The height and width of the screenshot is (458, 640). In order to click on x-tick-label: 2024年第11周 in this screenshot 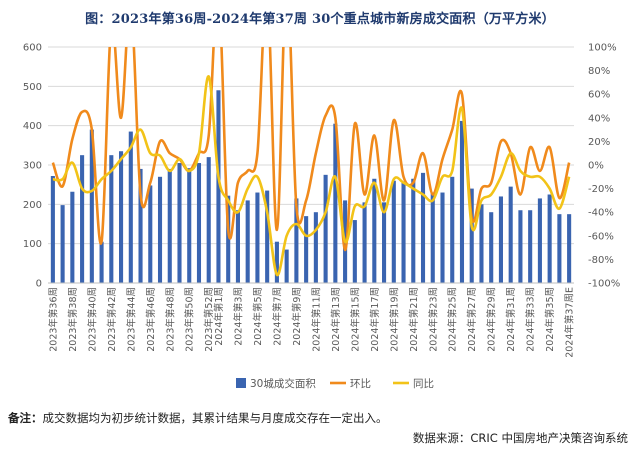, I will do `click(316, 319)`.